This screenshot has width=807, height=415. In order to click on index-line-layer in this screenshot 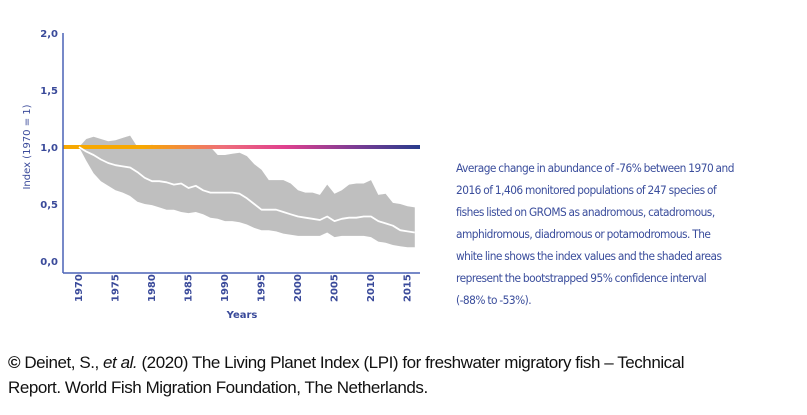, I will do `click(246, 190)`.